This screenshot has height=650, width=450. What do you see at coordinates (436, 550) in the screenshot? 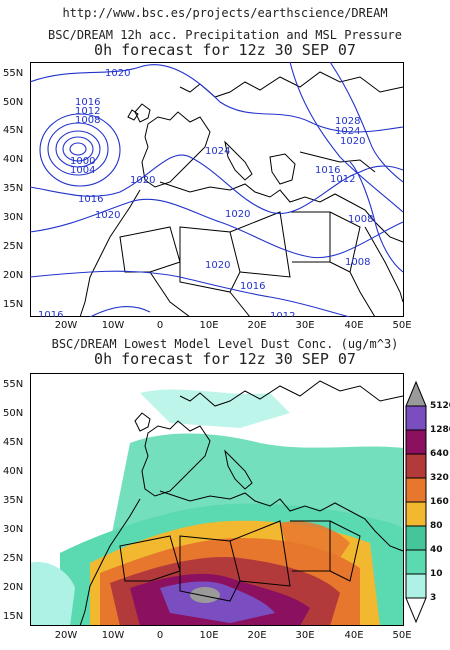
I see `legend-level: 40` at bounding box center [436, 550].